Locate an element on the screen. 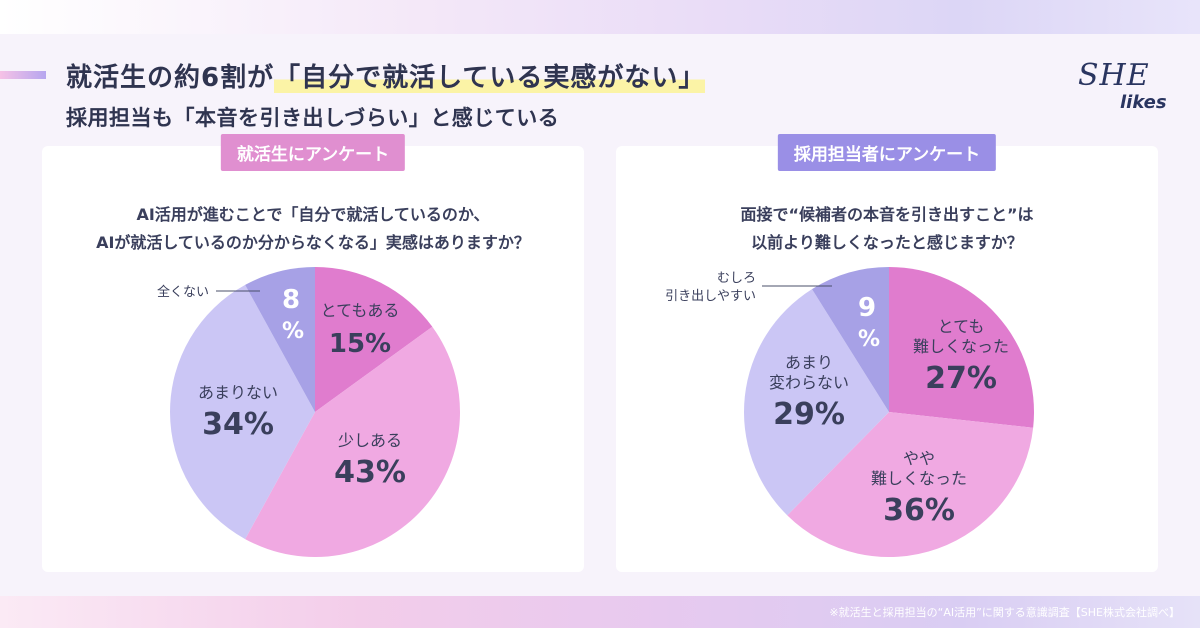  slice-label: とても is located at coordinates (961, 326).